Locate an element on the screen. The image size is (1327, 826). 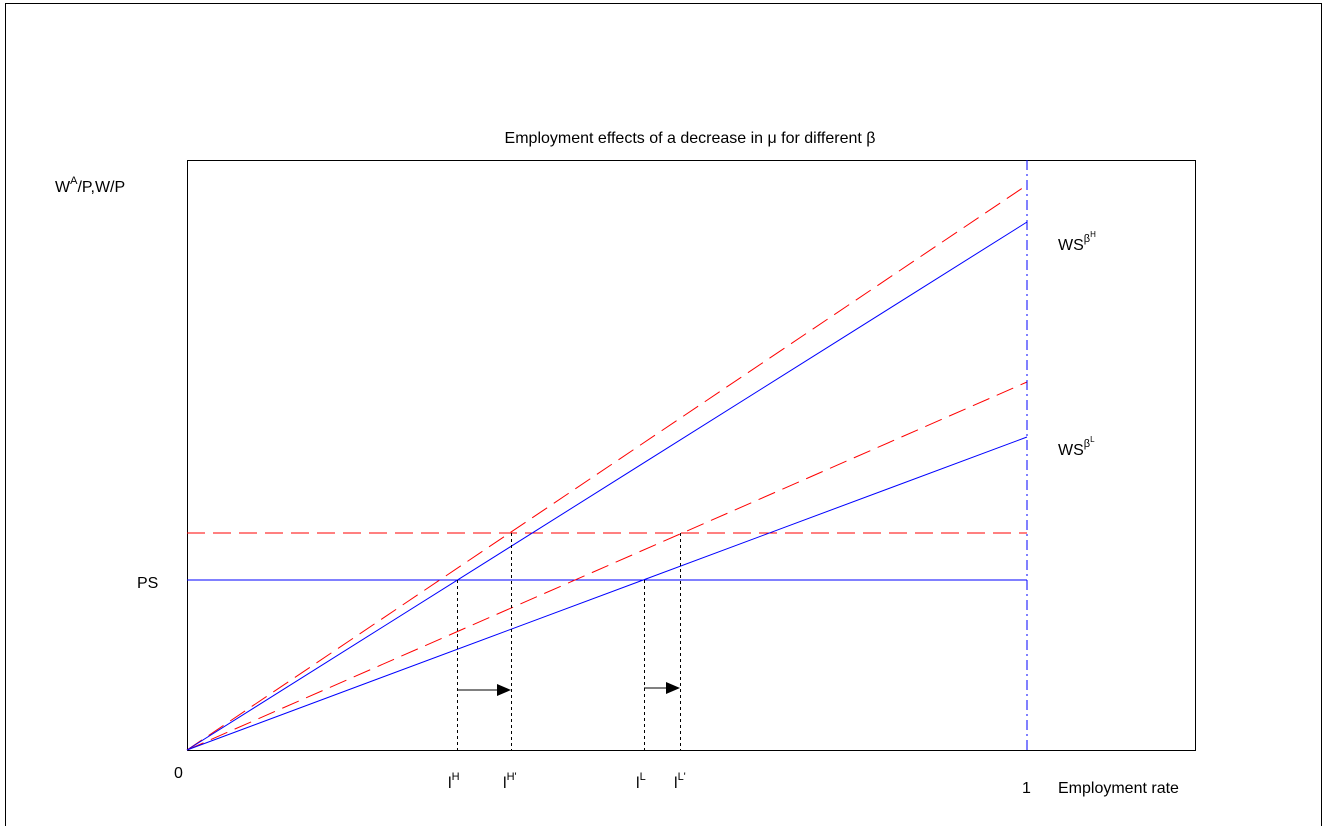
l-low-new: lL' is located at coordinates (680, 781).